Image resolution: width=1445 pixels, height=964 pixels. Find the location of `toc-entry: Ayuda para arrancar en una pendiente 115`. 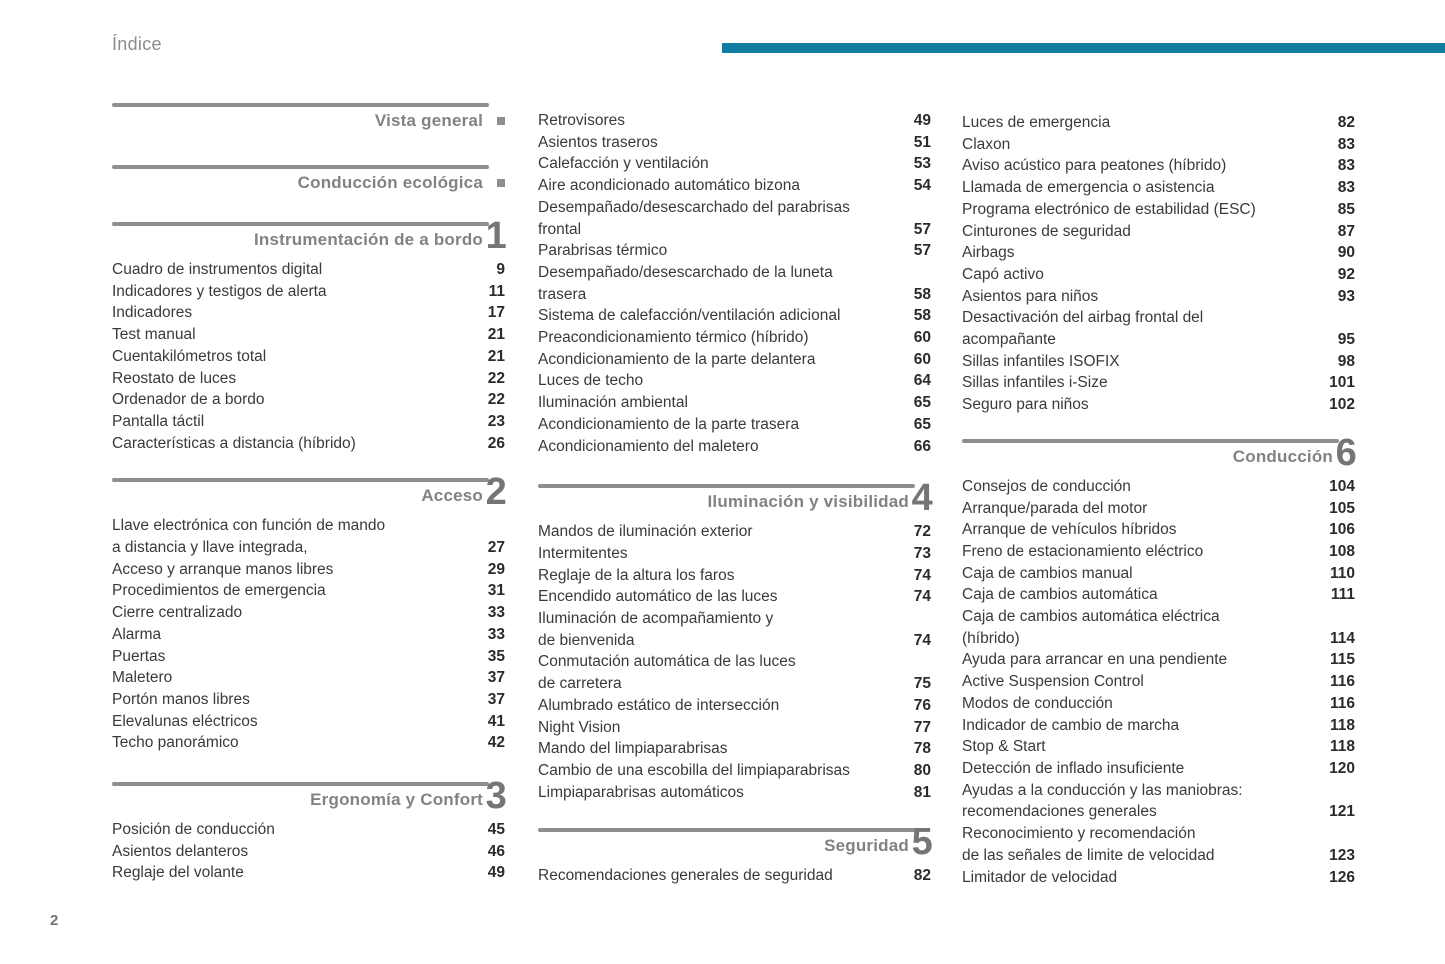

toc-entry: Ayuda para arrancar en una pendiente 115 is located at coordinates (1158, 660).